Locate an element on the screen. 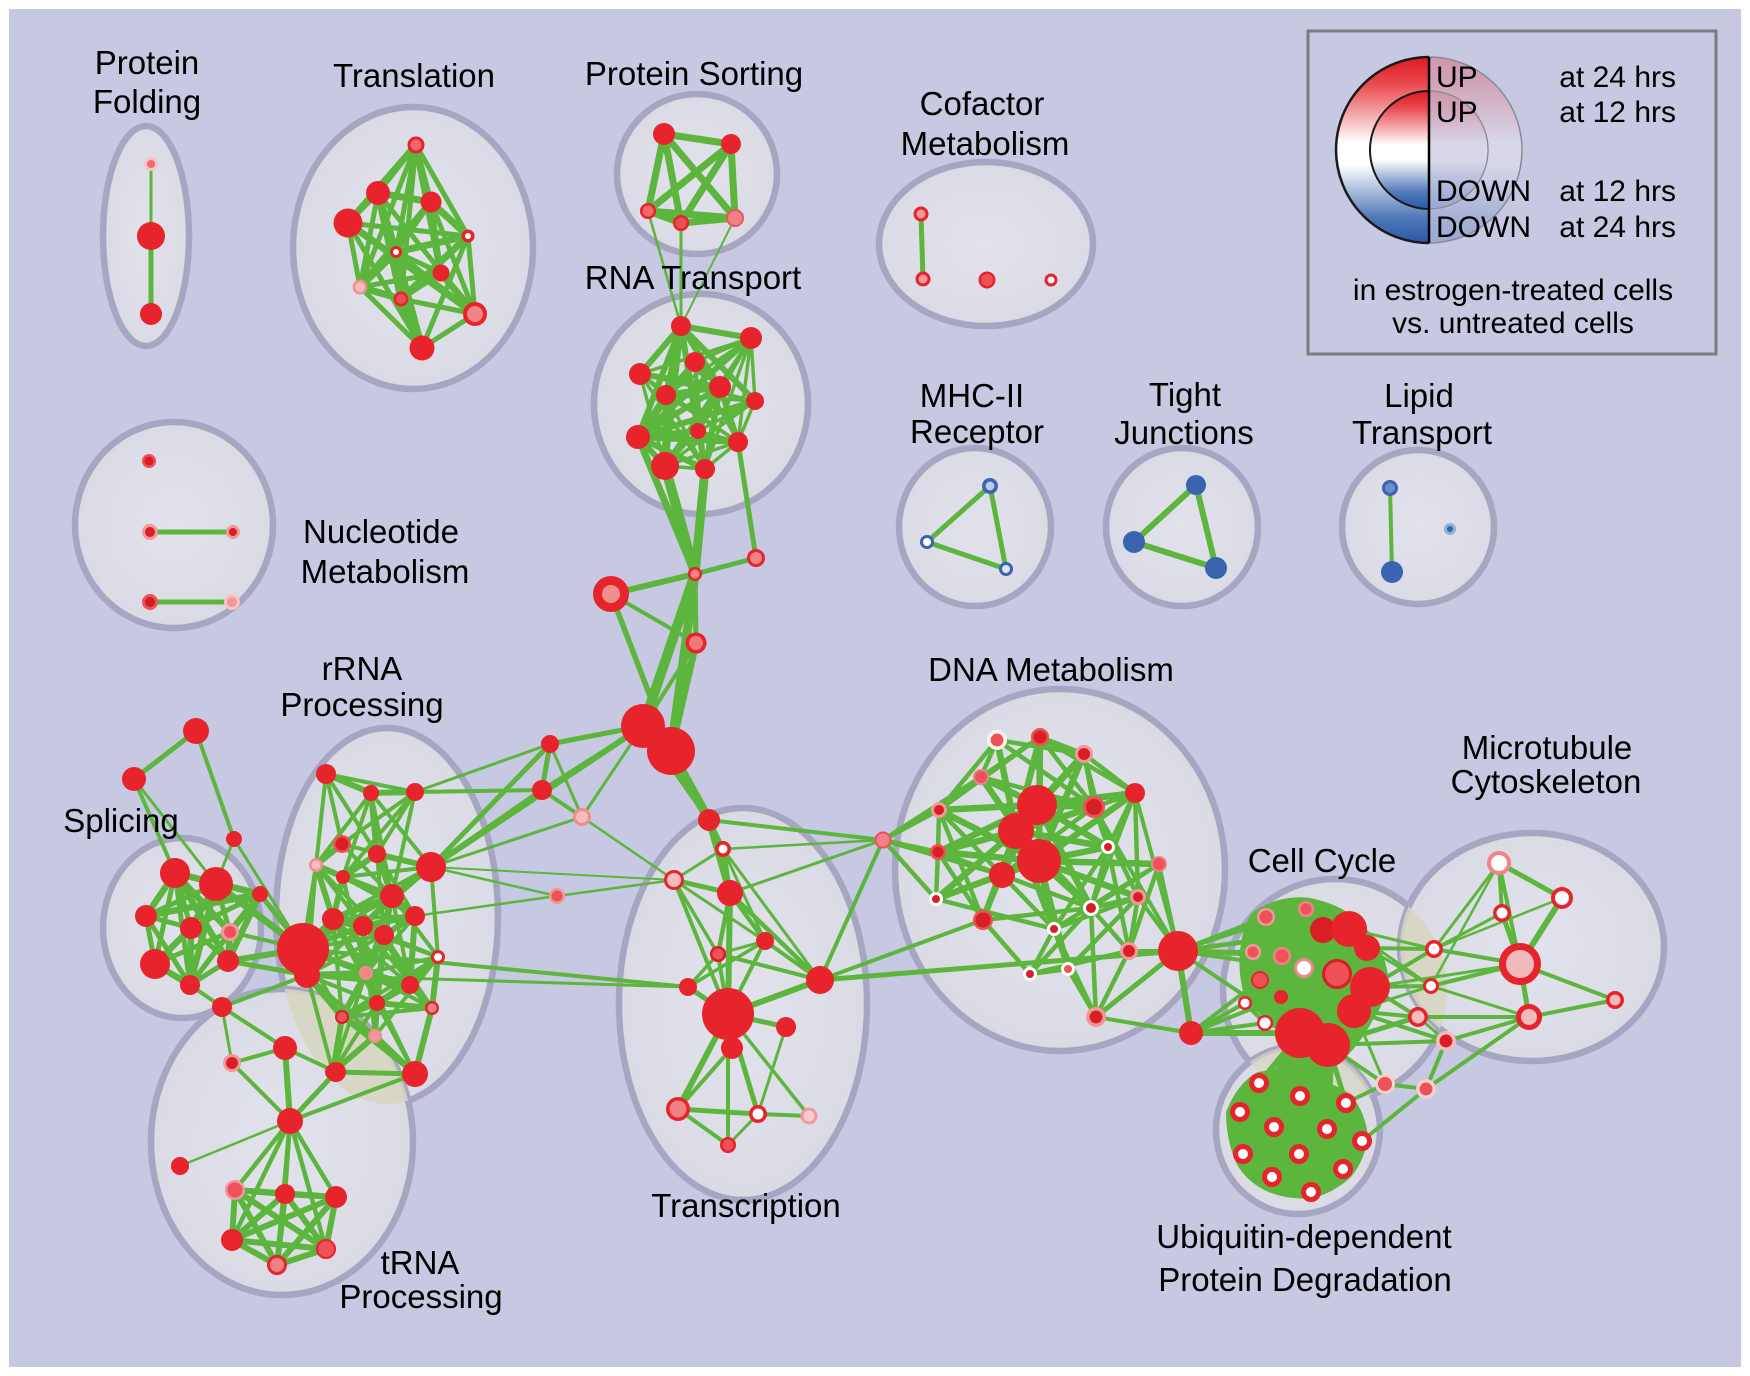  svg-text: Translation is located at coordinates (414, 75).